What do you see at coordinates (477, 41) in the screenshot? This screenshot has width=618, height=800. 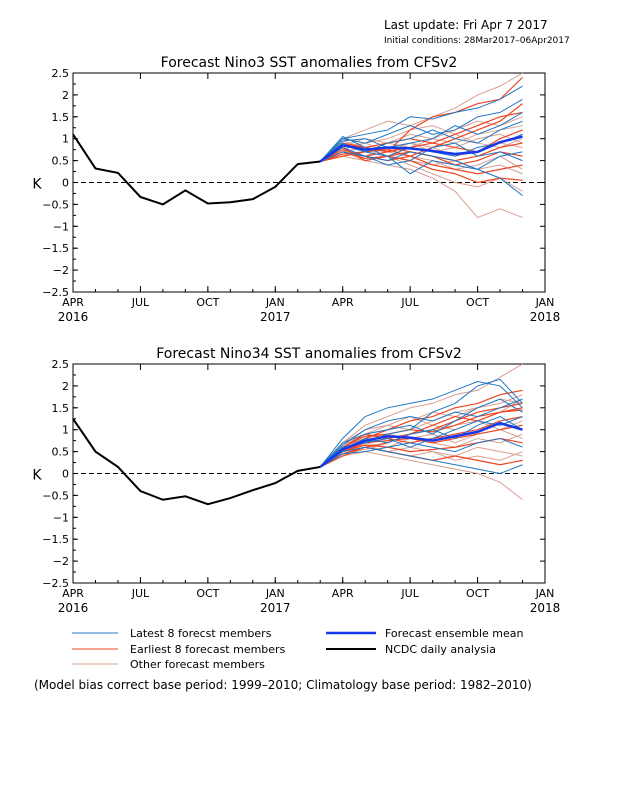 I see `initial-conditions-text: Initial conditions: 28Mar2017–06Apr2017` at bounding box center [477, 41].